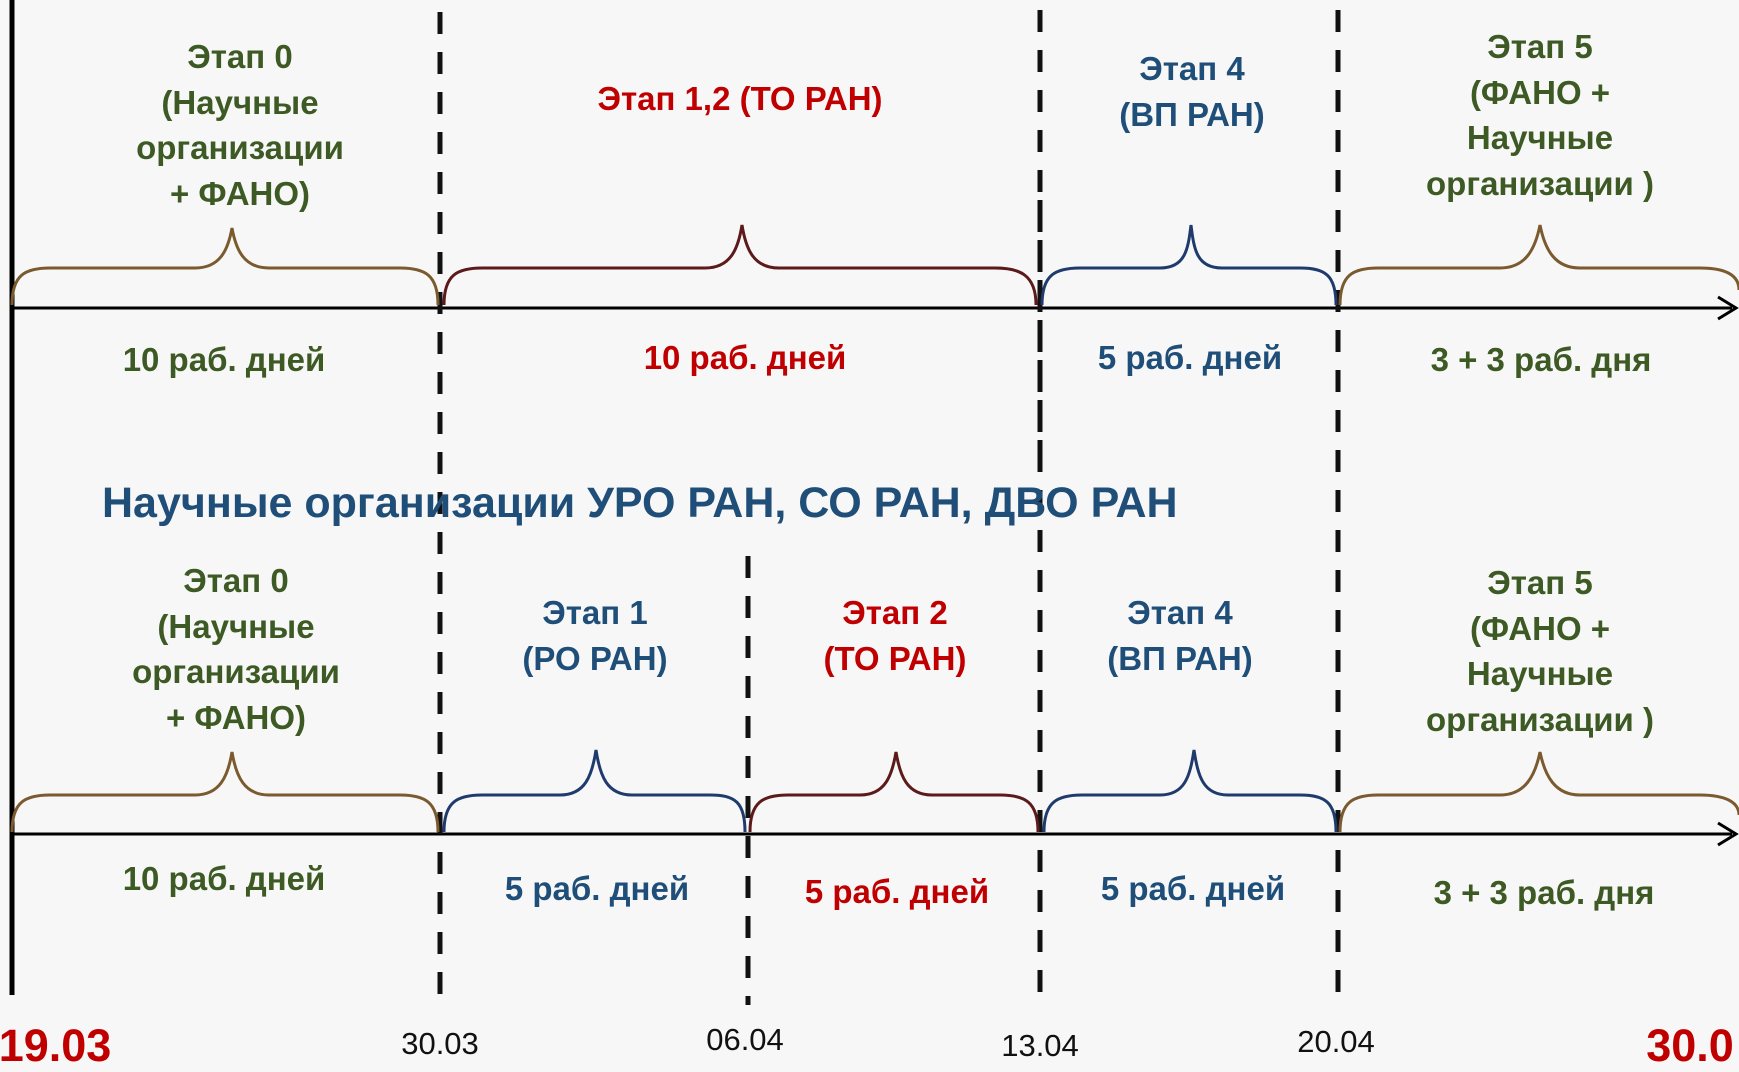 The width and height of the screenshot is (1739, 1072). I want to click on brace-top-stage4, so click(1189, 265).